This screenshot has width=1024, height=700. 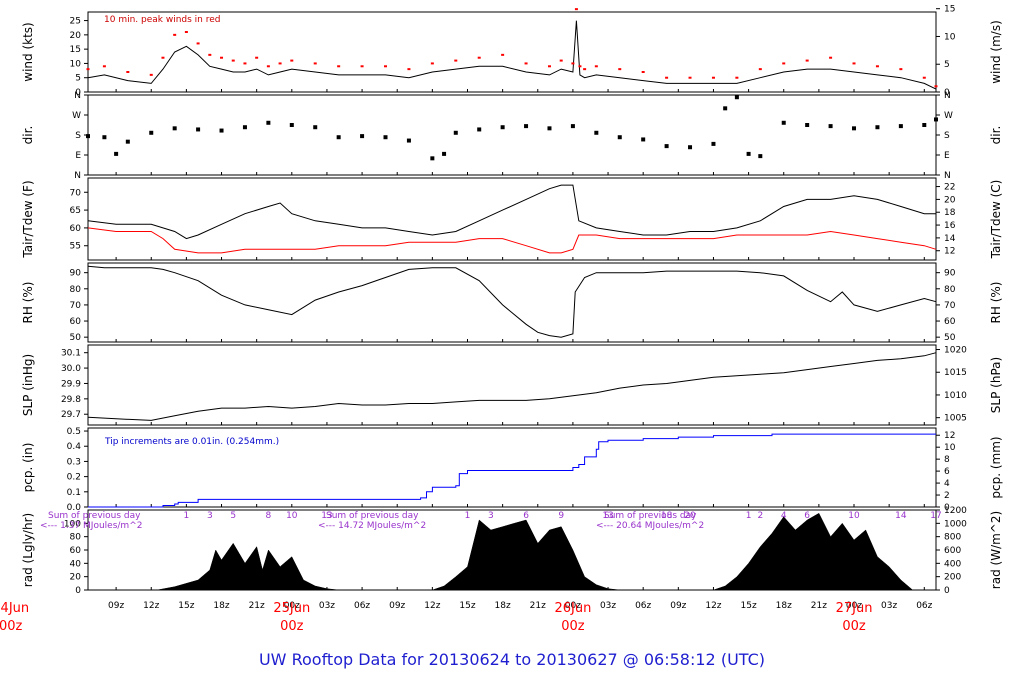 I want to click on rad-hour-label: 6, so click(x=526, y=516).